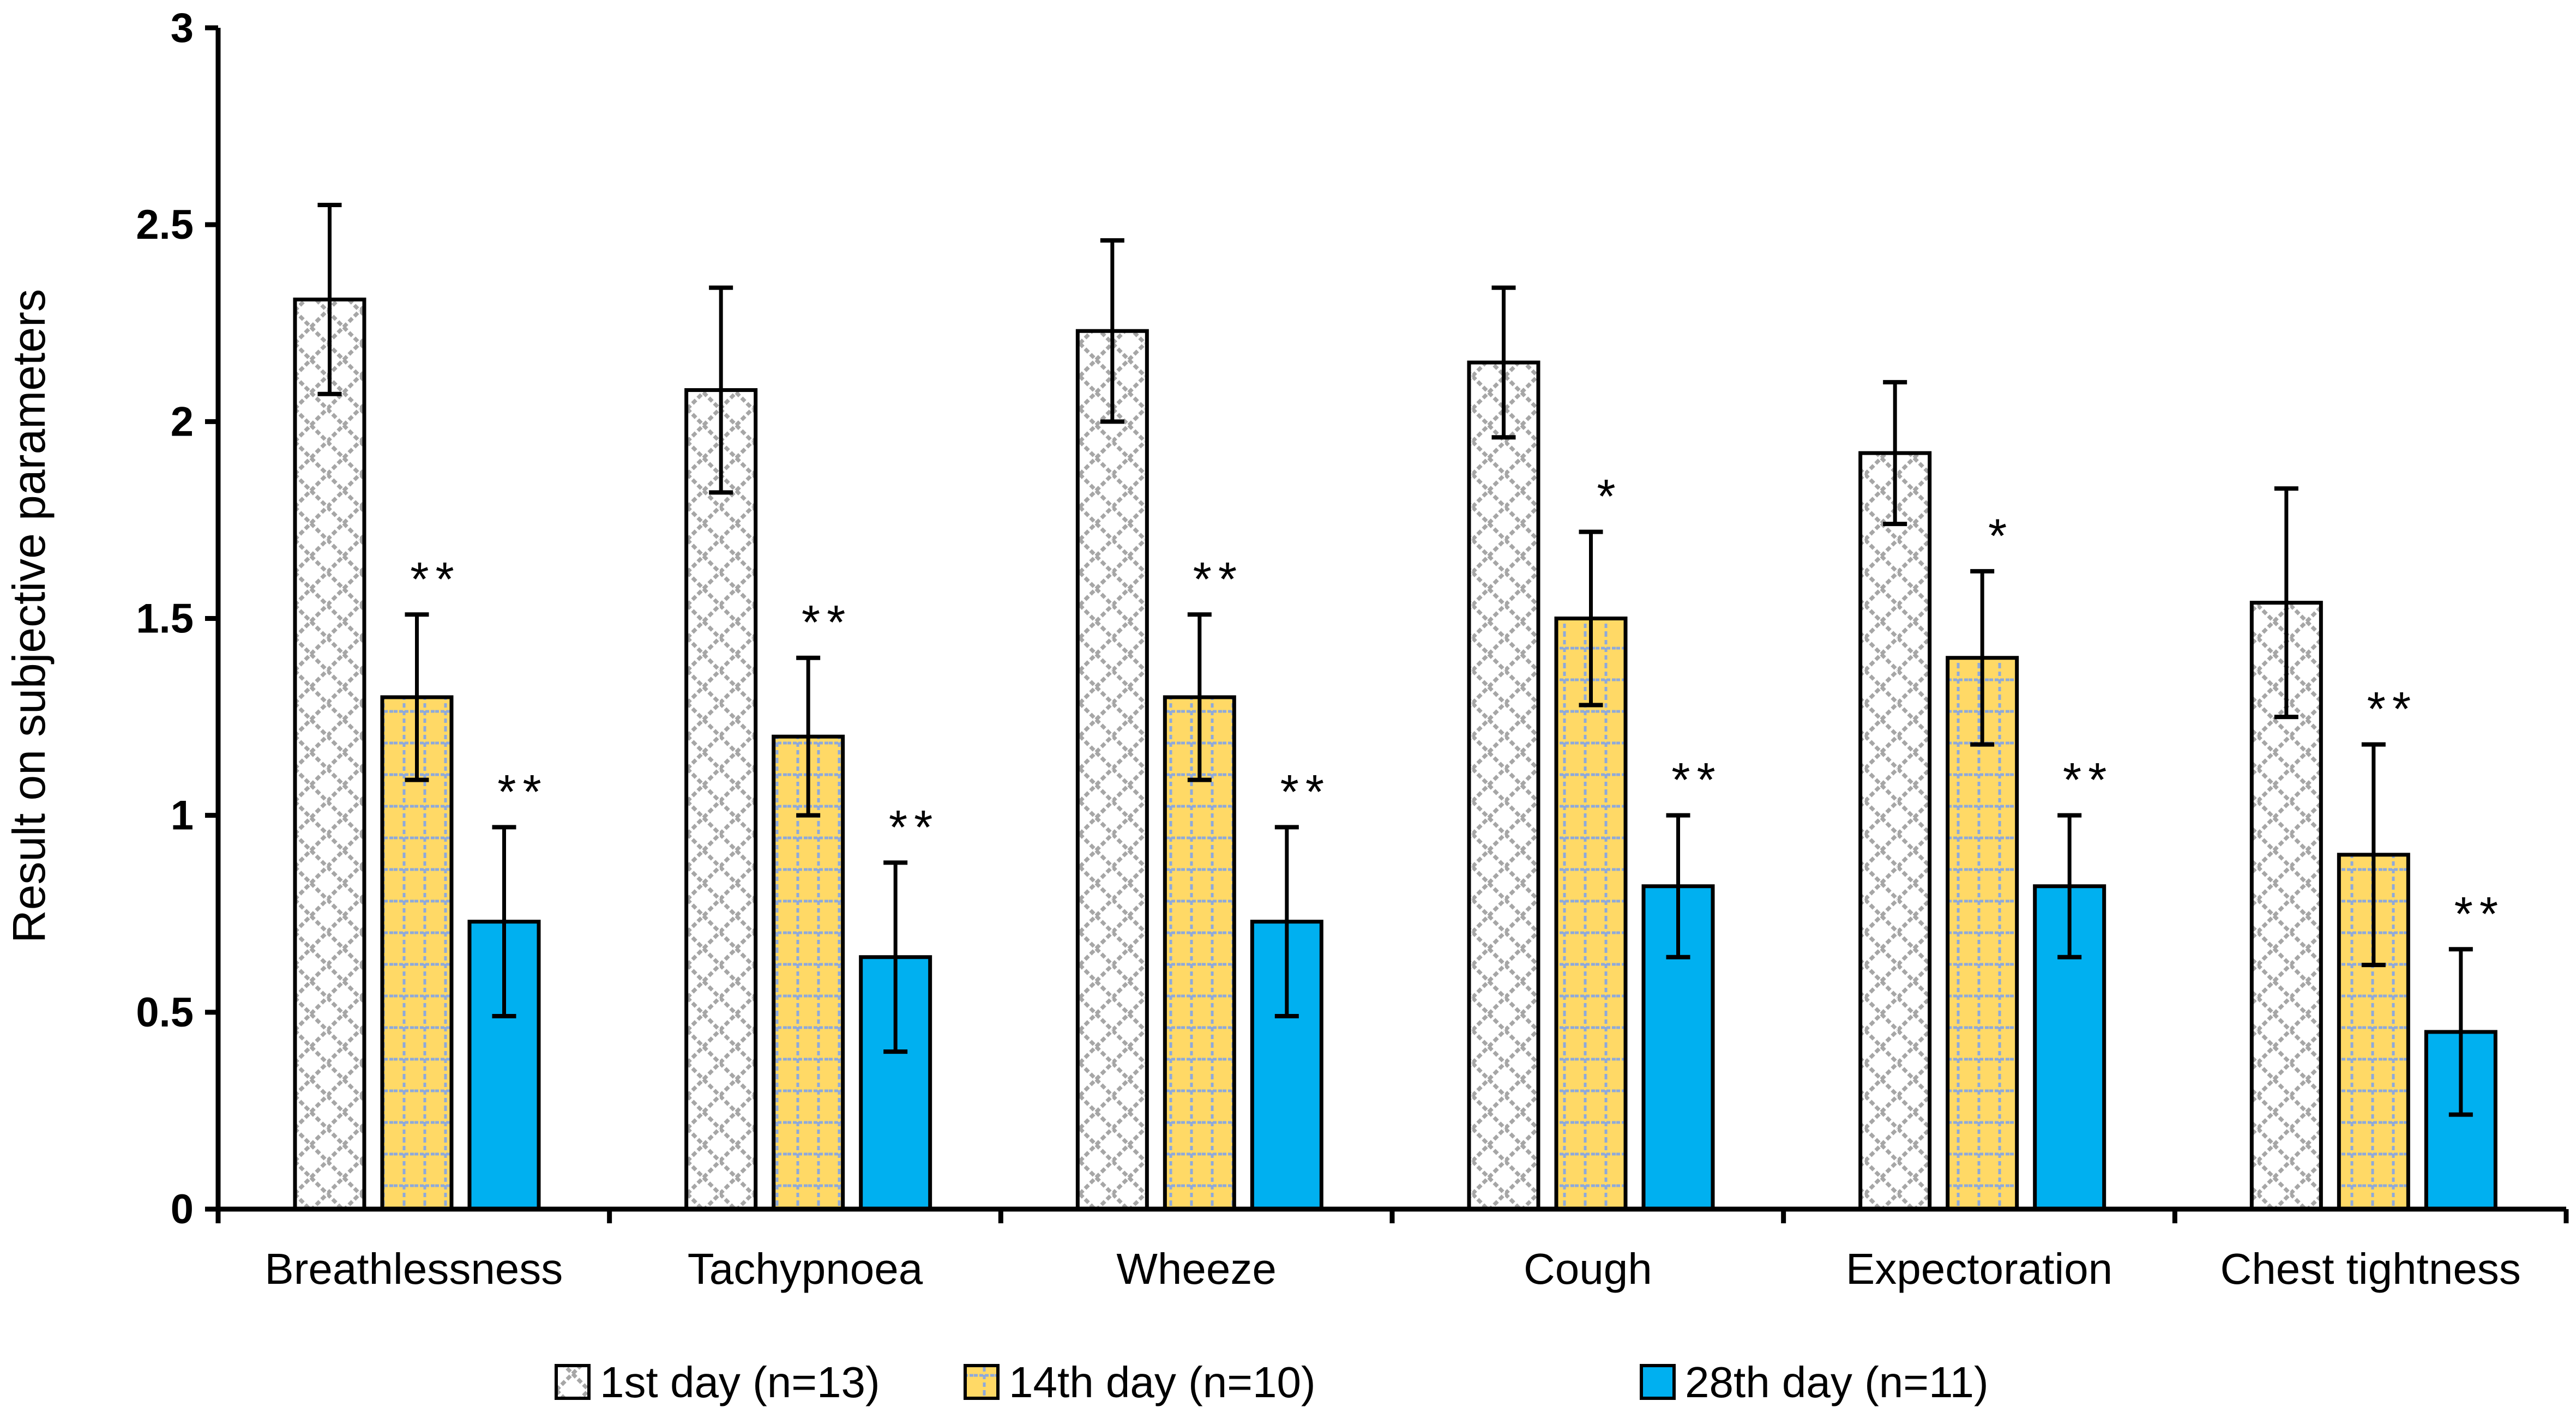 The width and height of the screenshot is (2576, 1419). What do you see at coordinates (1979, 1269) in the screenshot?
I see `x-tick-label: Expectoration` at bounding box center [1979, 1269].